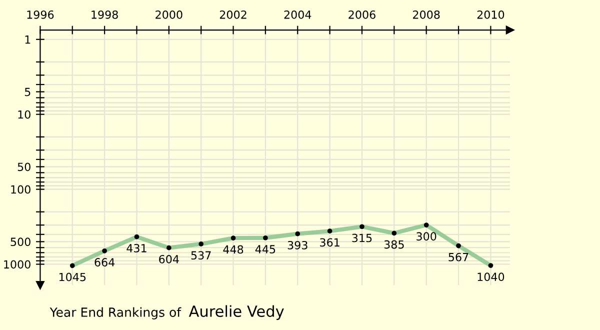  Describe the element at coordinates (17, 264) in the screenshot. I see `y-tick-label: 1000` at that location.